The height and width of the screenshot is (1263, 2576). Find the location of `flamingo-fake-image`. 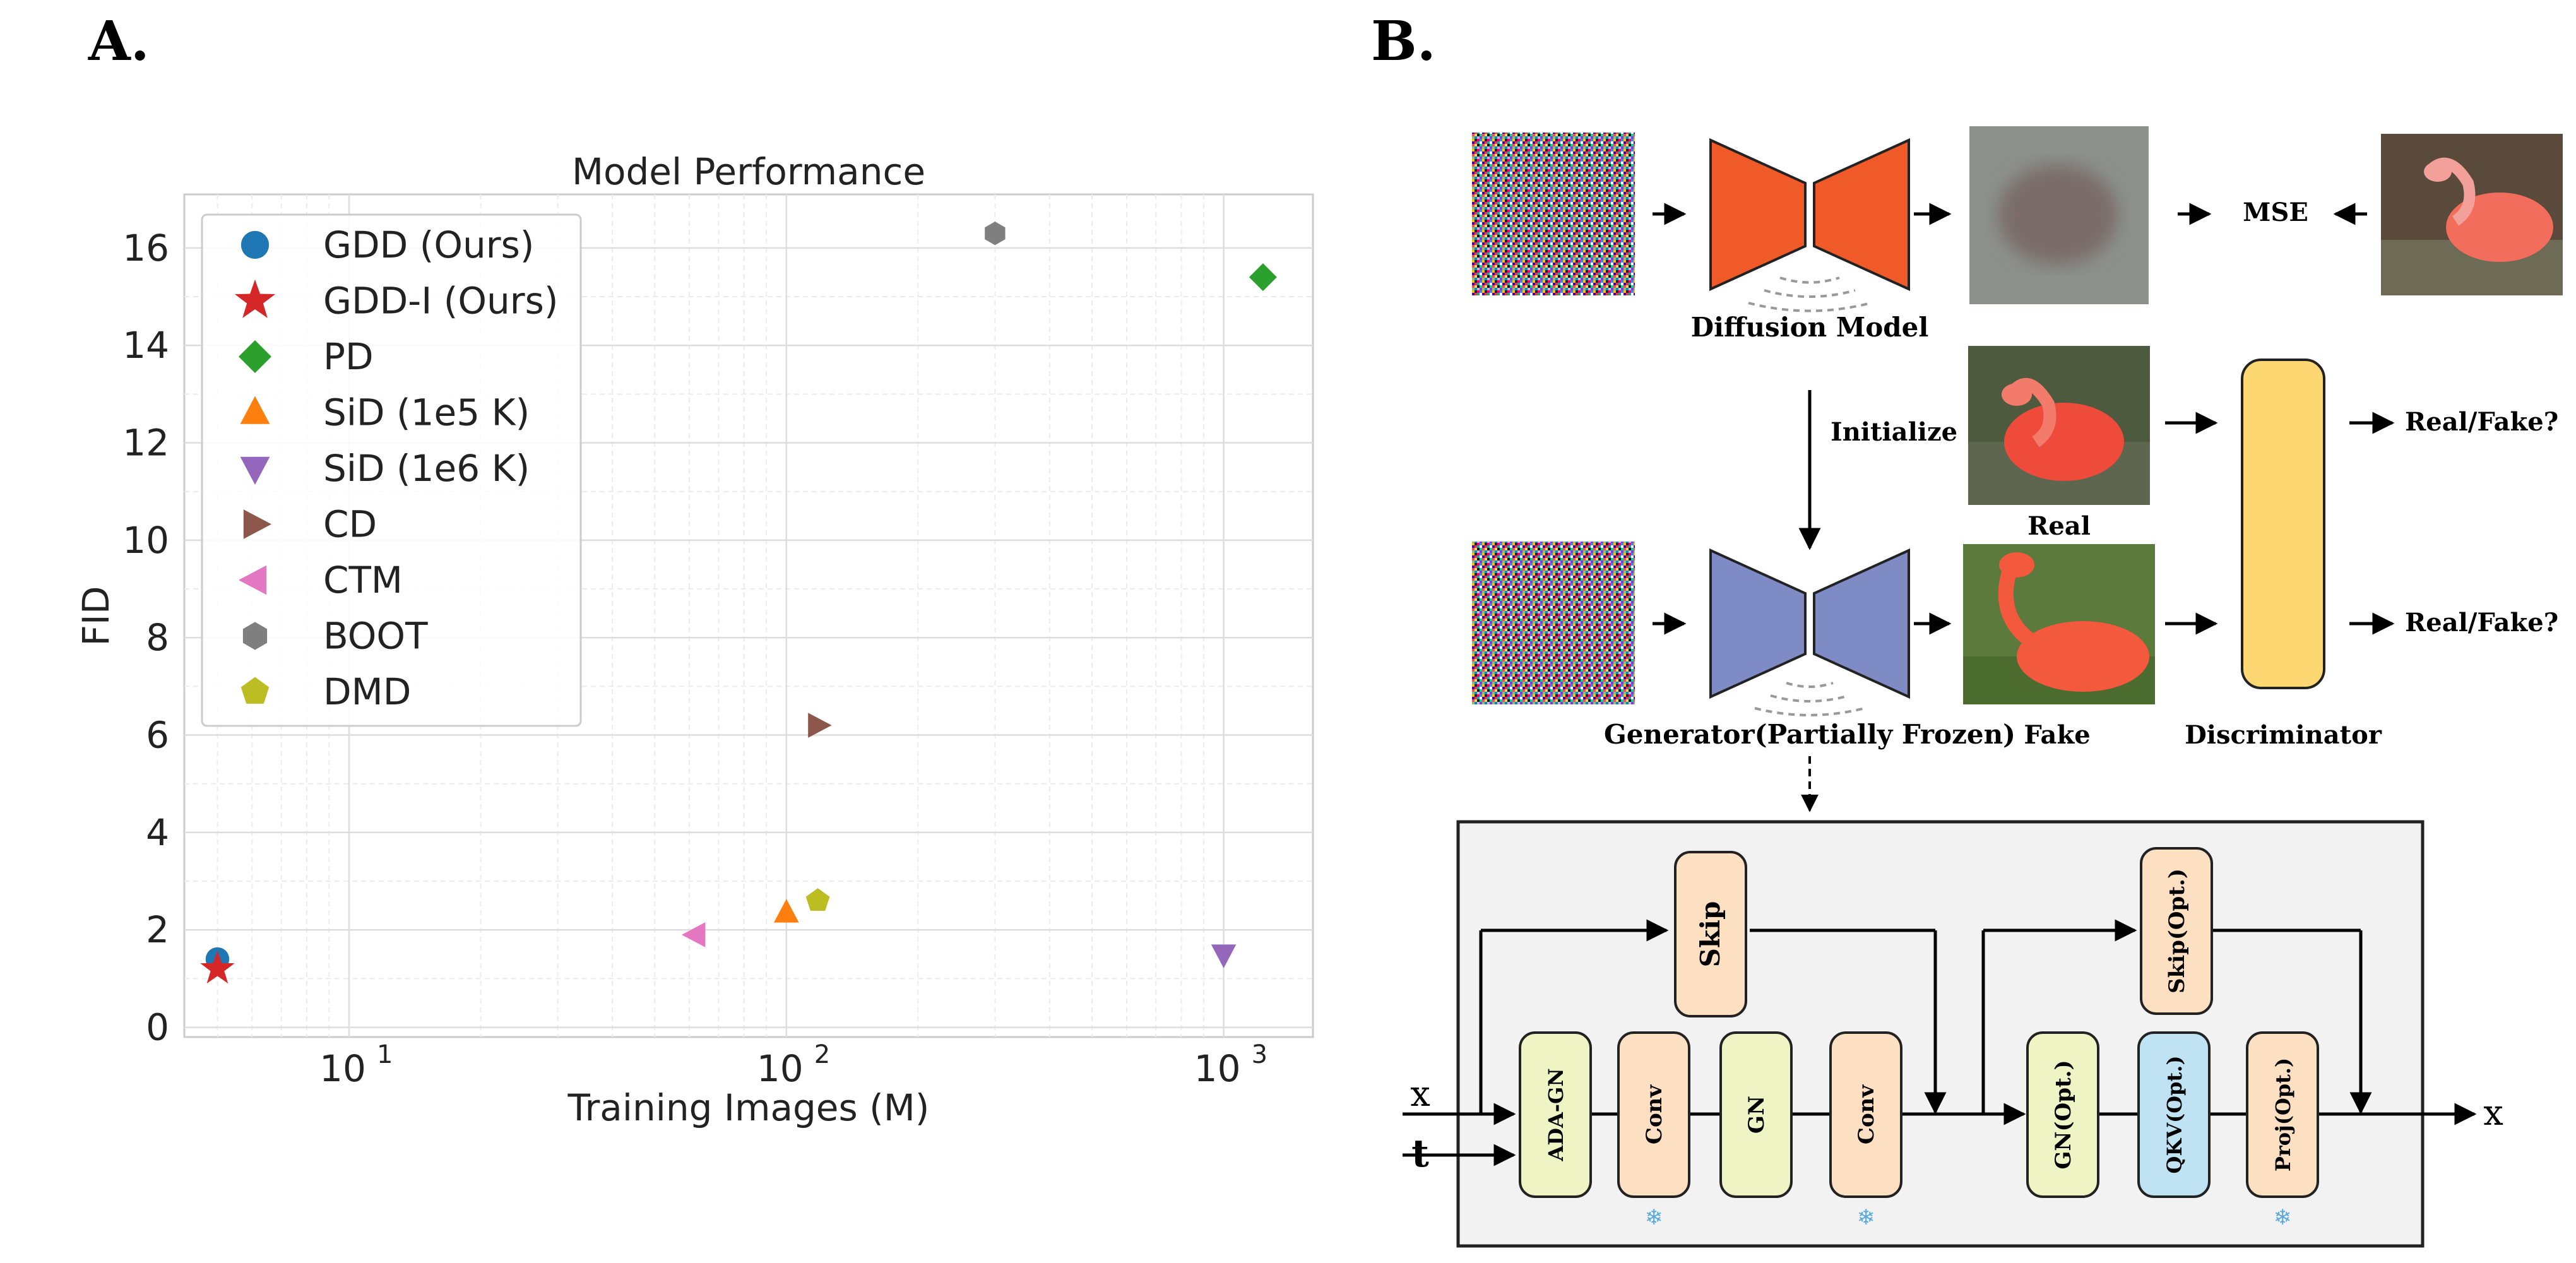

flamingo-fake-image is located at coordinates (2059, 624).